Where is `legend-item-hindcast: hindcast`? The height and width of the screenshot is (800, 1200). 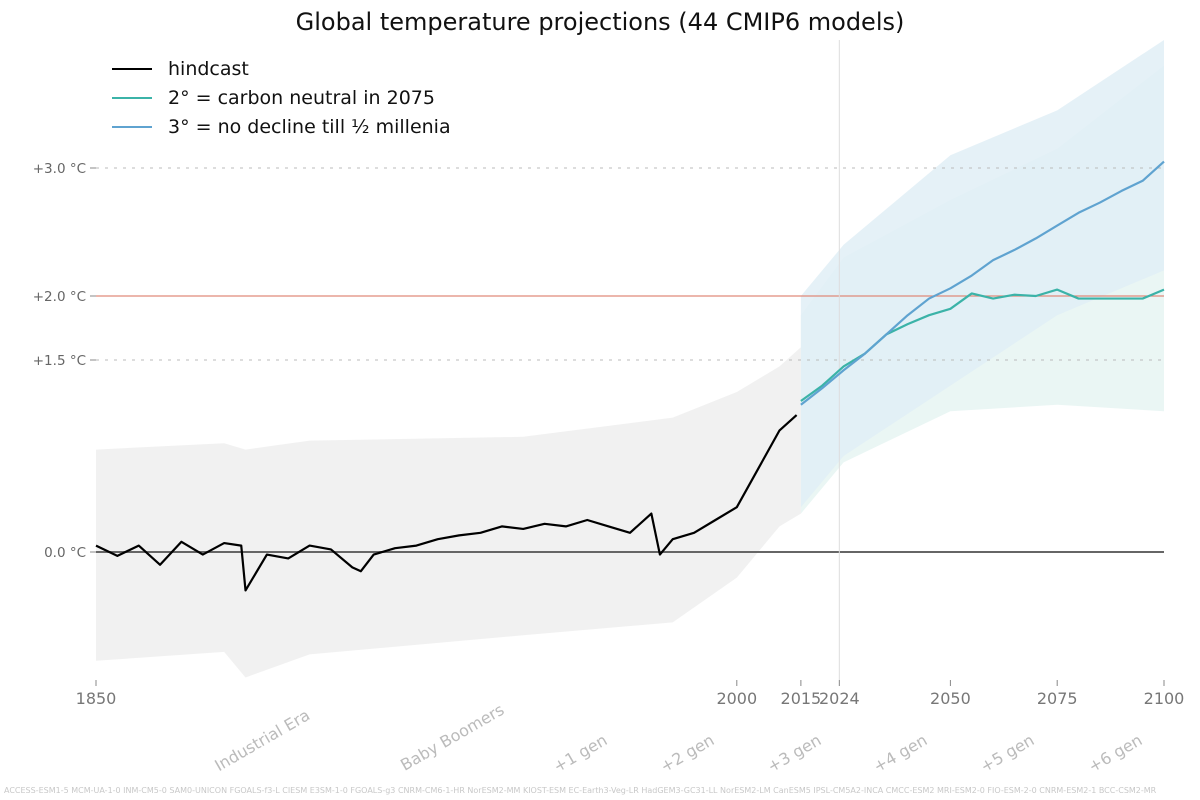 legend-item-hindcast: hindcast is located at coordinates (281, 68).